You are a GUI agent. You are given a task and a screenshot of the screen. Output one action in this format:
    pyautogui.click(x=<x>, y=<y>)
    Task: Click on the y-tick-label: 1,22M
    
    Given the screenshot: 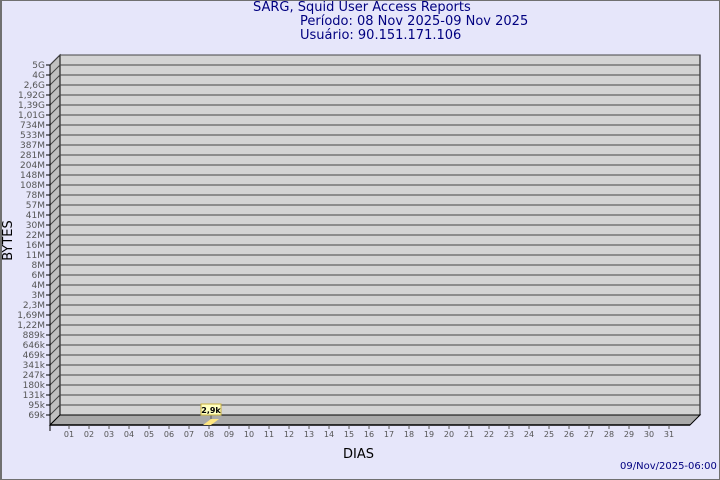 What is the action you would take?
    pyautogui.click(x=31, y=326)
    